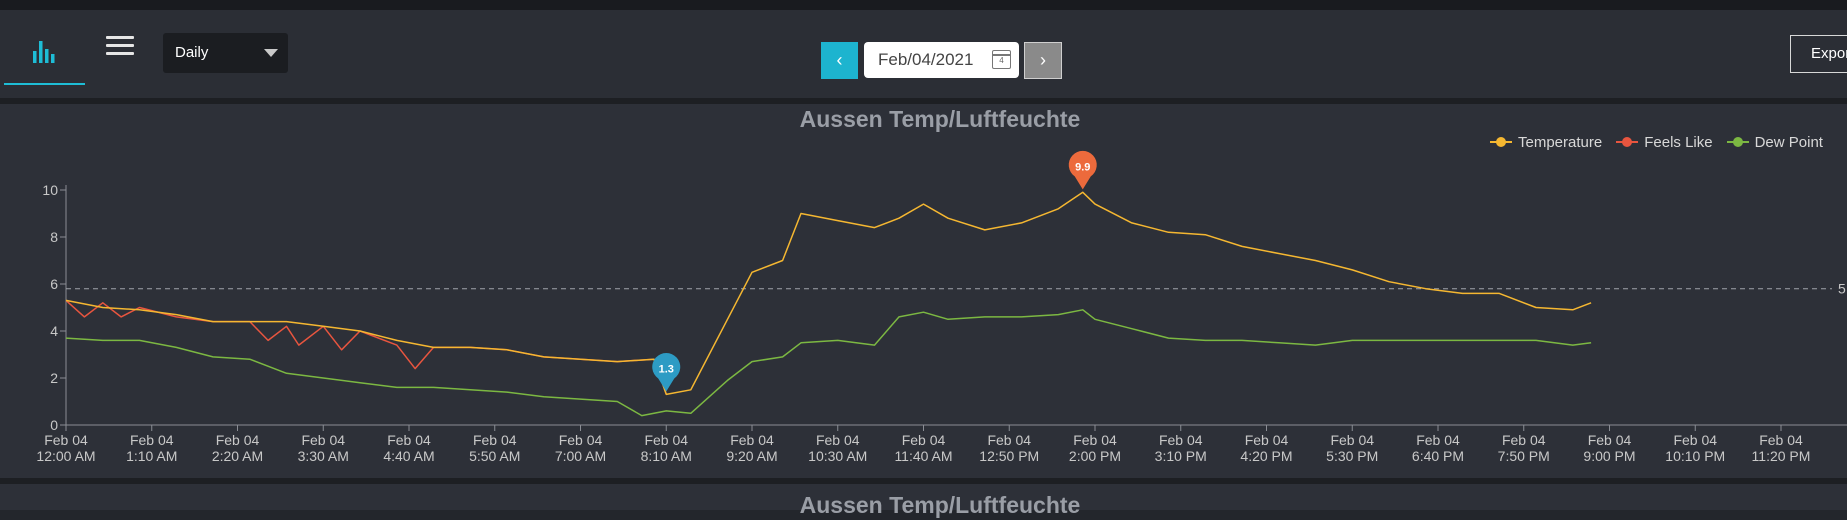  I want to click on x-tick-label-time: 9:20 AM, so click(751, 456).